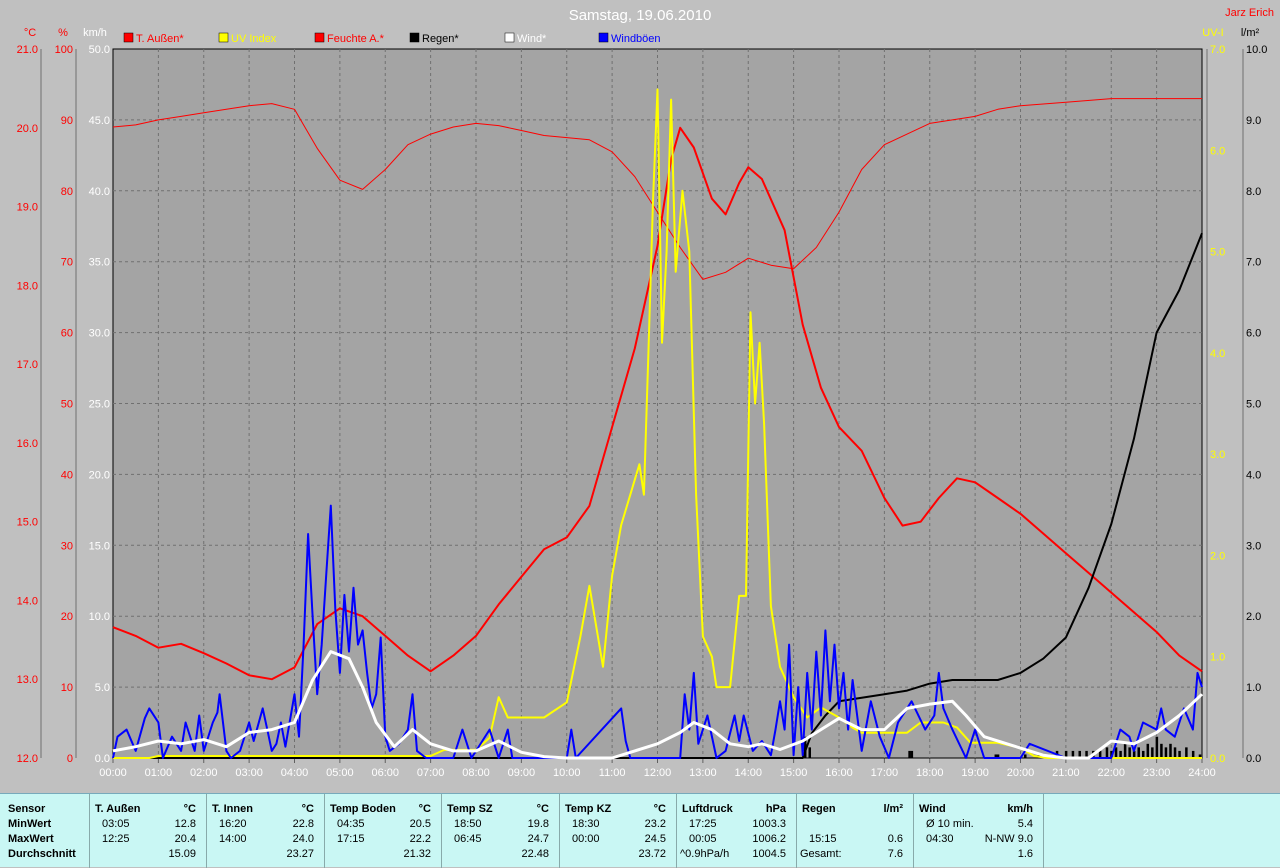 The height and width of the screenshot is (868, 1280). I want to click on rain-unit-label: l/m², so click(1250, 33).